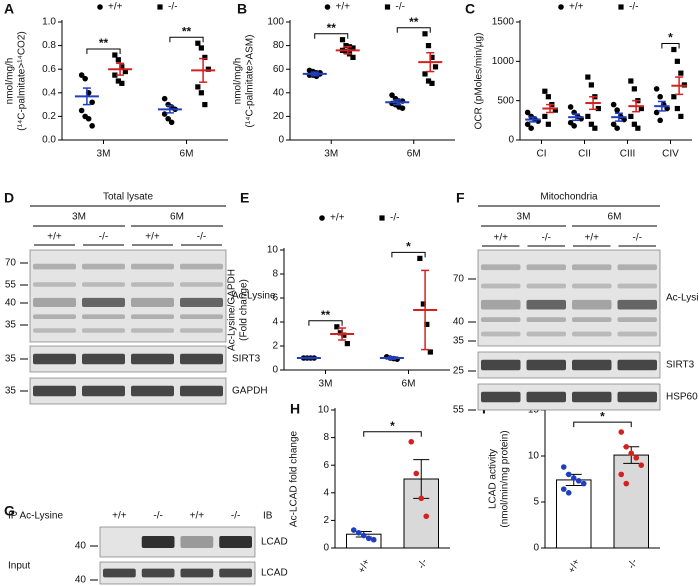  What do you see at coordinates (631, 501) in the screenshot?
I see `bar` at bounding box center [631, 501].